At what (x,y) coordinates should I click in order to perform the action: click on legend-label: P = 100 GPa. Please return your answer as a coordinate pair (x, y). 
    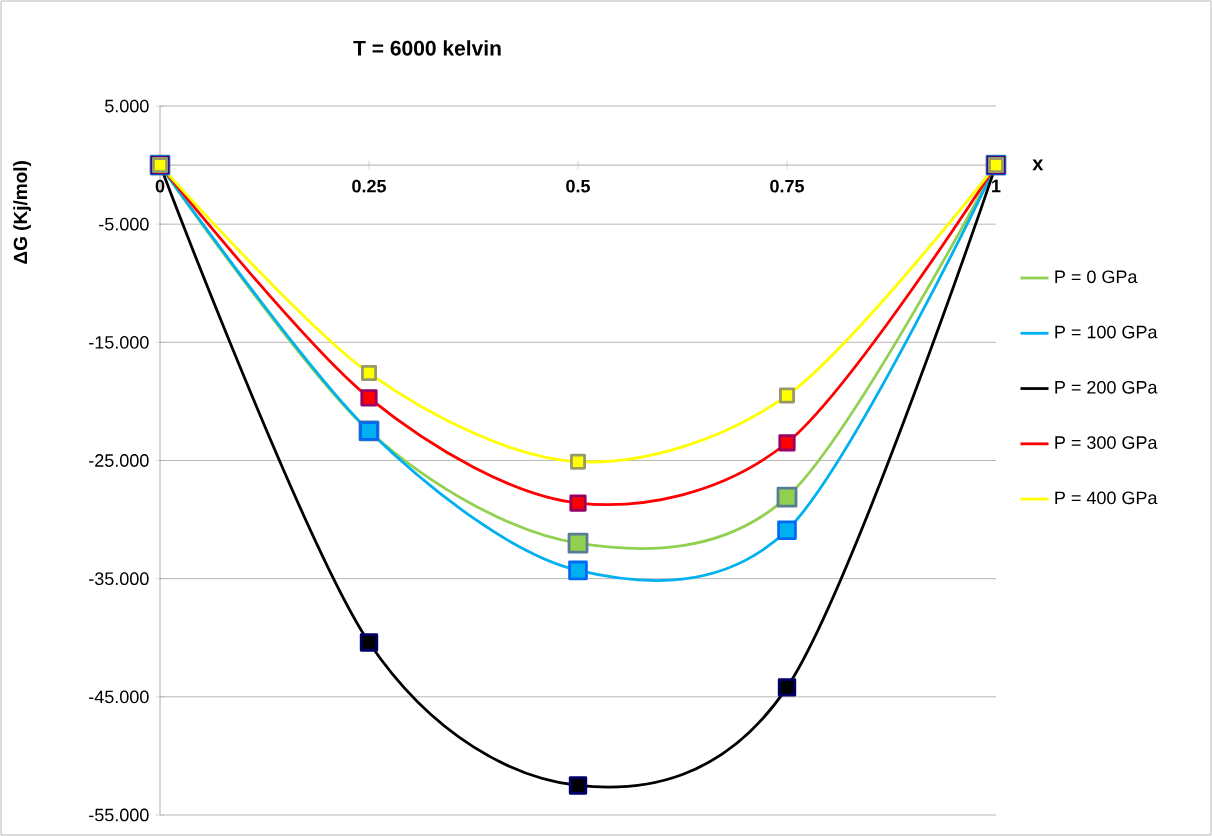
    Looking at the image, I should click on (1106, 332).